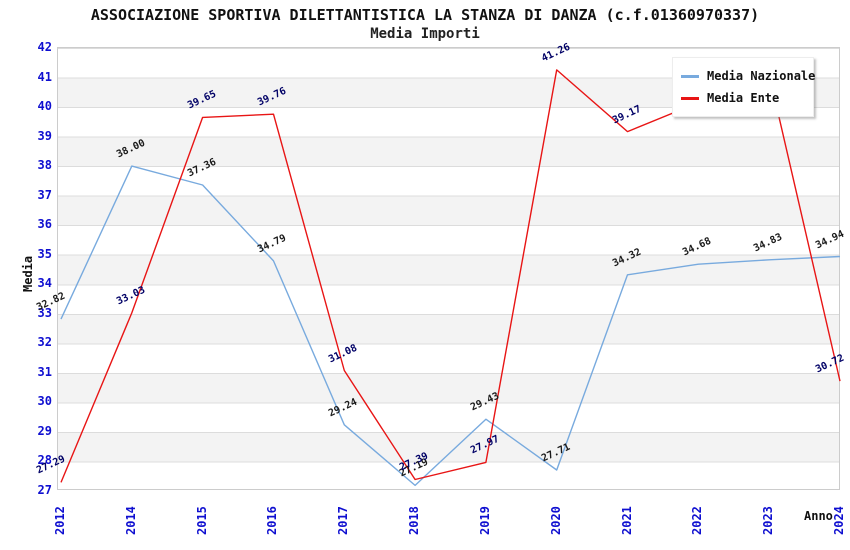 Image resolution: width=850 pixels, height=550 pixels. What do you see at coordinates (44, 430) in the screenshot?
I see `y-tick-label: 29` at bounding box center [44, 430].